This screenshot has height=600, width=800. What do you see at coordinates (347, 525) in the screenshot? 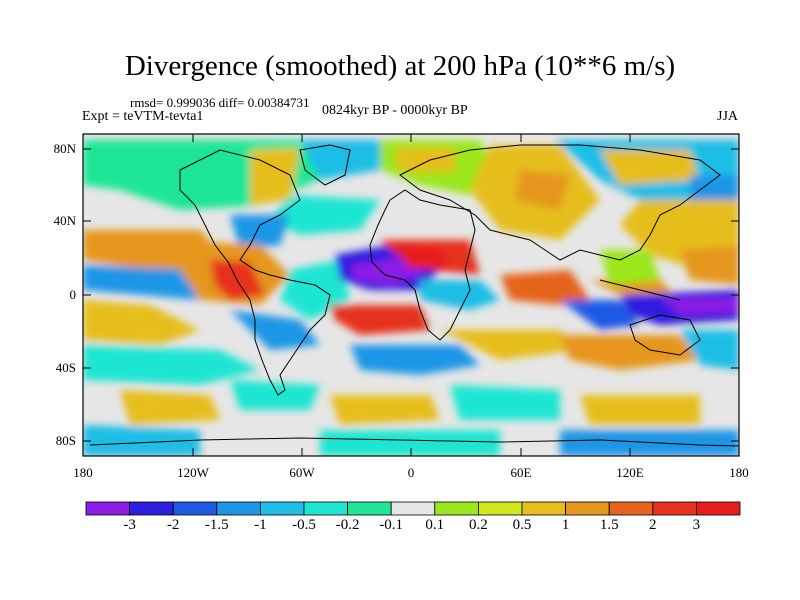
I see `colorbar-label: -0.2` at bounding box center [347, 525].